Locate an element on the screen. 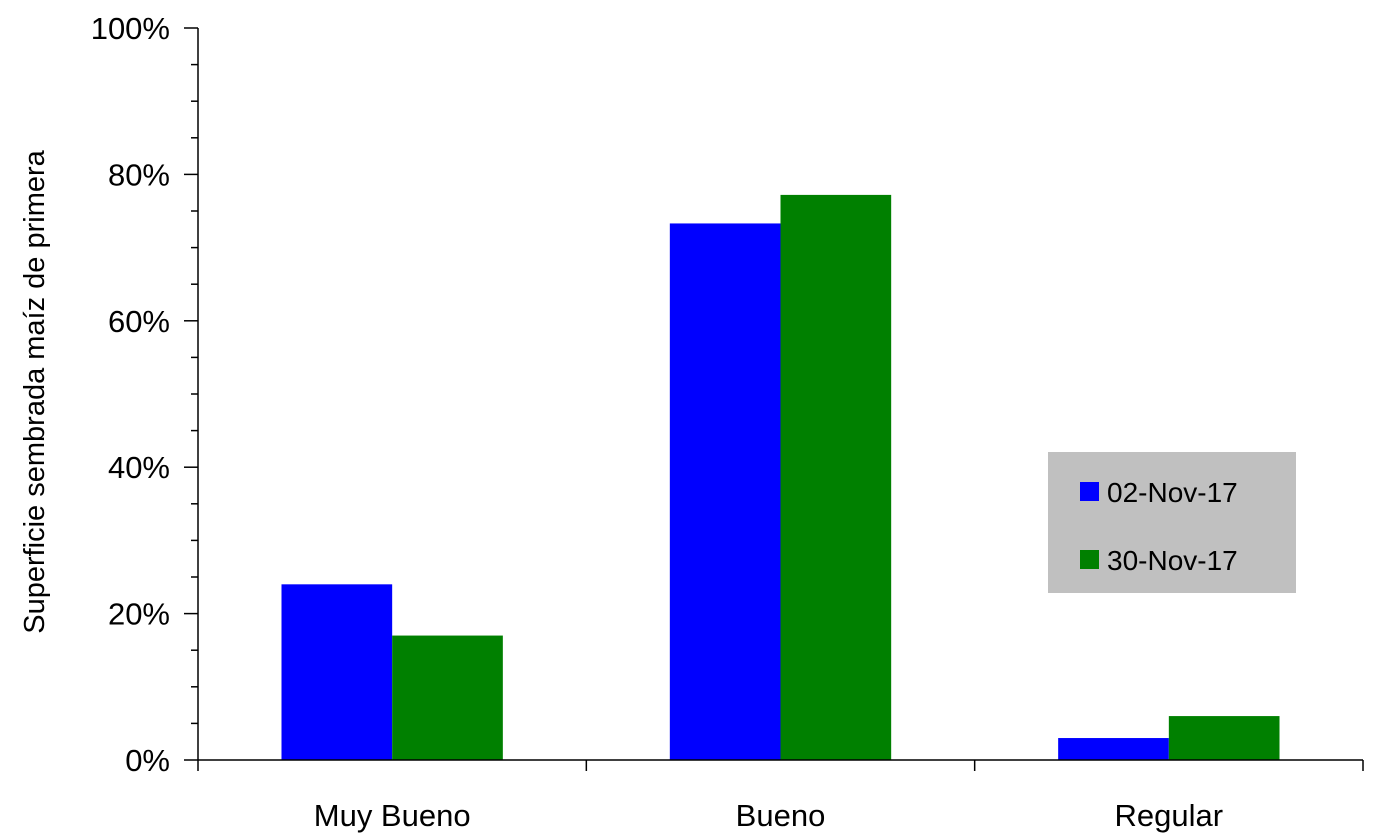  legend-label-series-2: 30-Nov-17 is located at coordinates (1172, 560).